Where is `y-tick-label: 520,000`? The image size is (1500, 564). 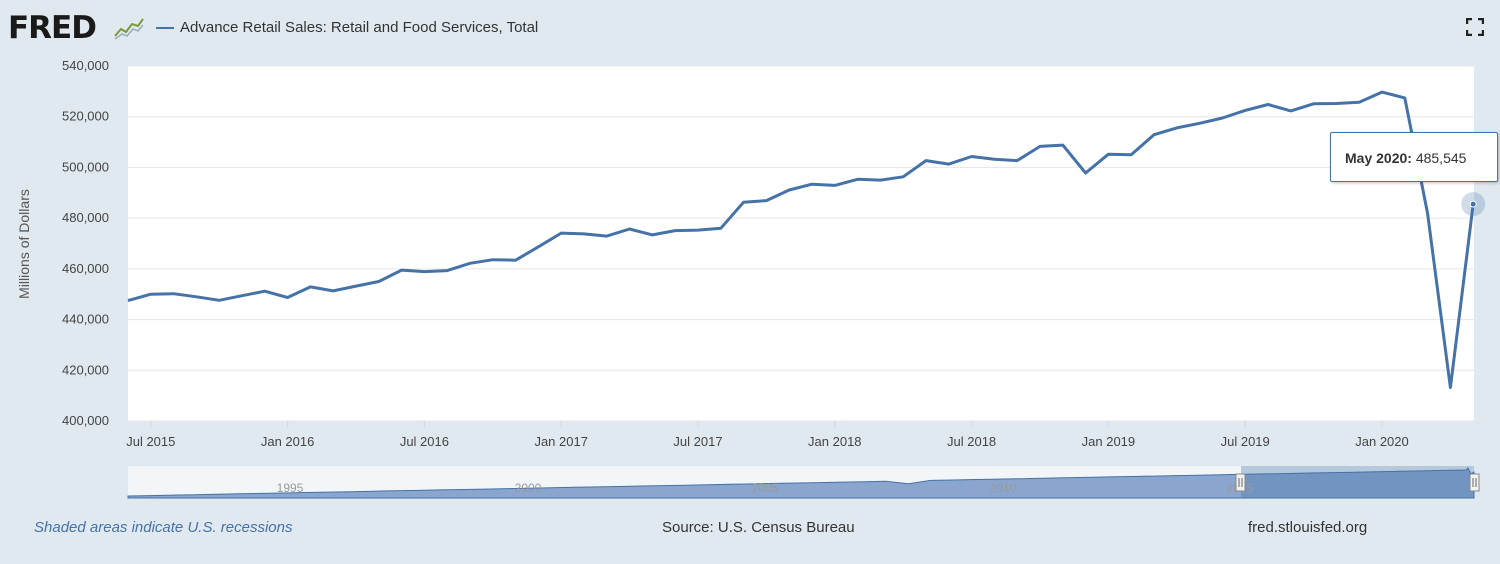 y-tick-label: 520,000 is located at coordinates (85, 116).